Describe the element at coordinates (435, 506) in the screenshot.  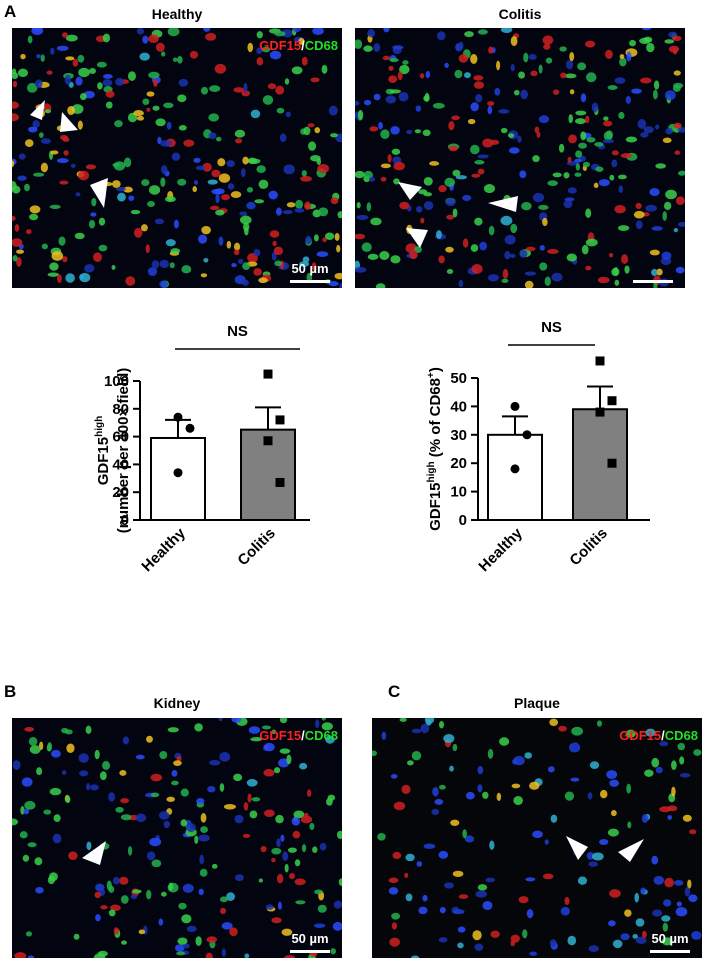
I see `label-part: GDF15` at that location.